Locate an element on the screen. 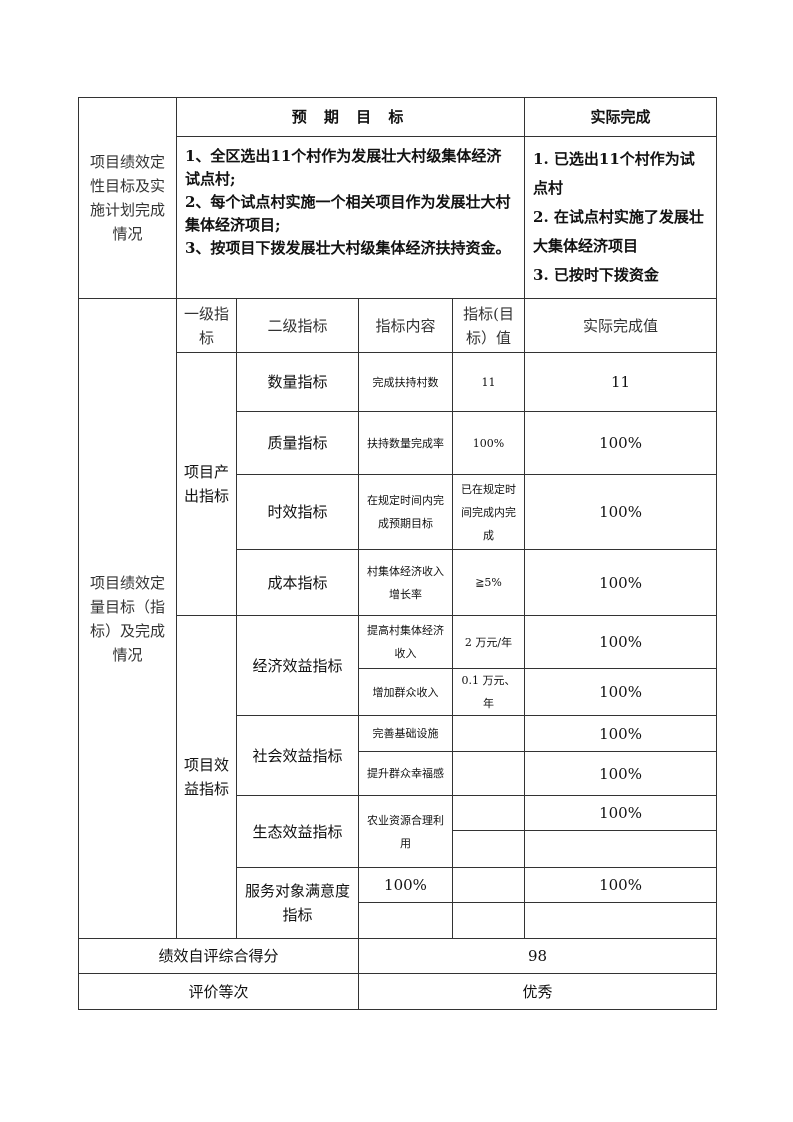  header-actual: 实际完成值 is located at coordinates (621, 325).